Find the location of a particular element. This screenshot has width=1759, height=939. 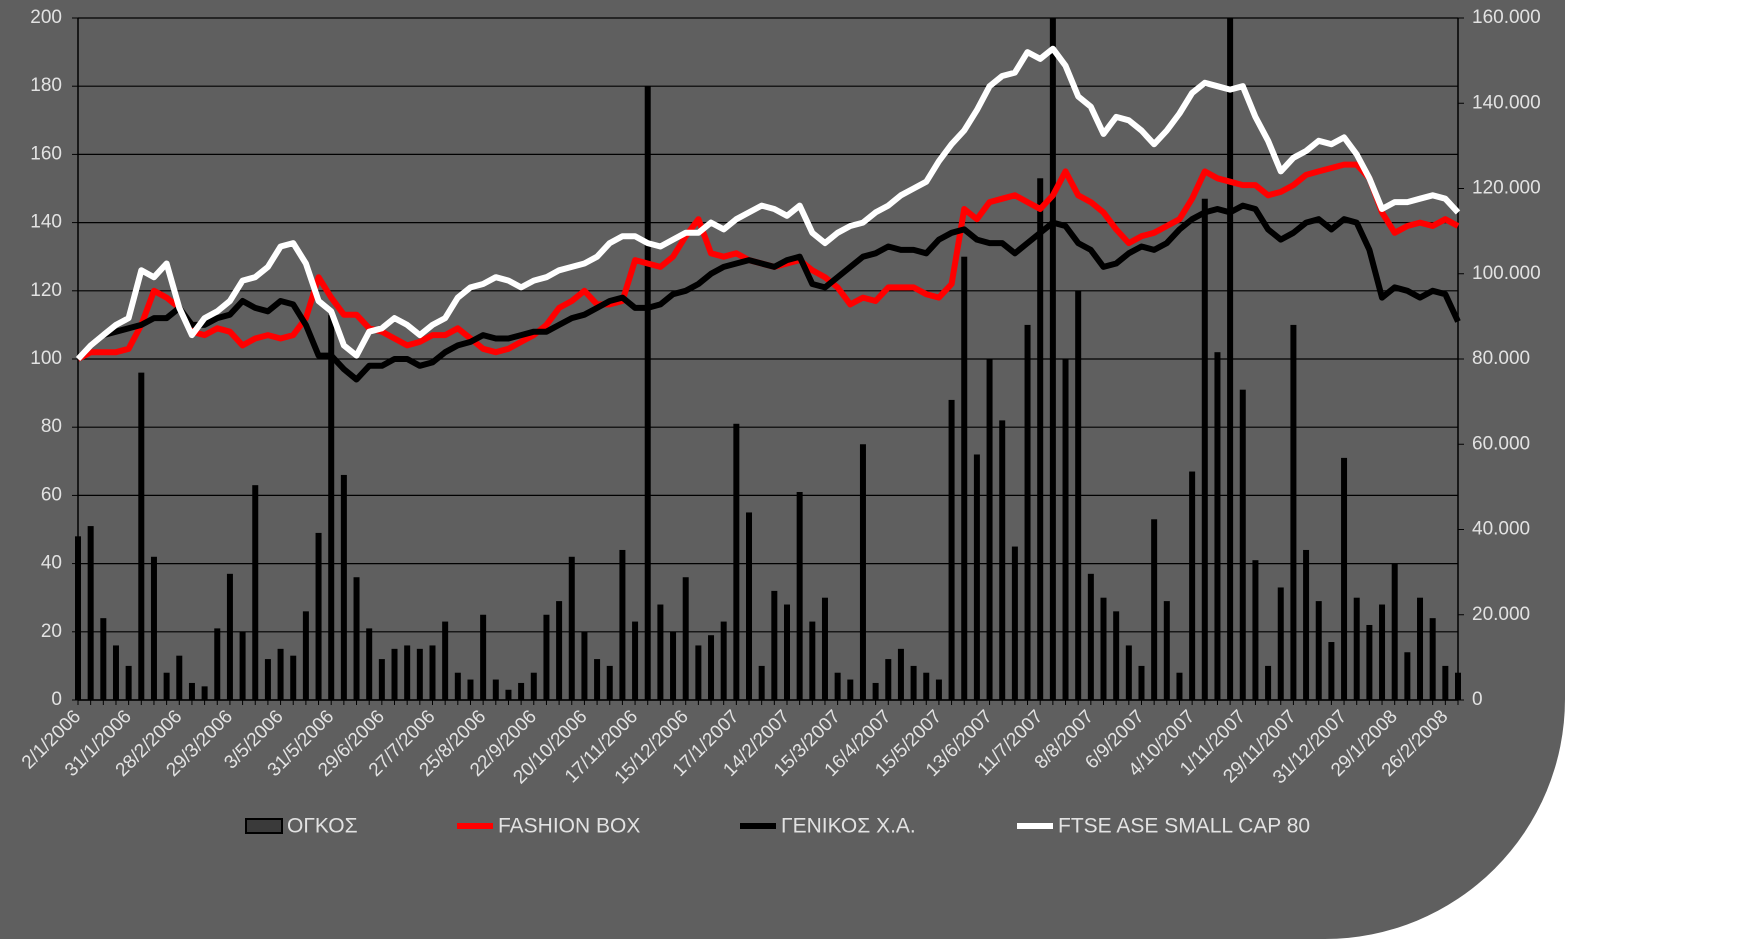

legend-label: FASHION BOX is located at coordinates (569, 826).